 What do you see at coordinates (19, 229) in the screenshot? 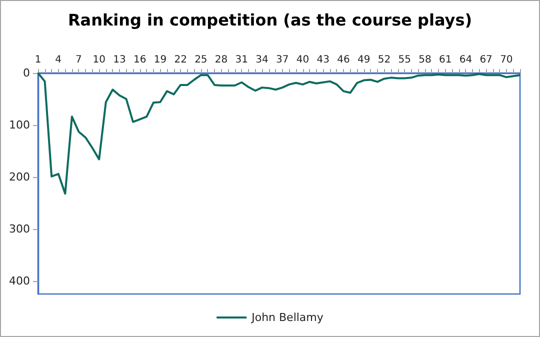
I see `y-tick-label: 300` at bounding box center [19, 229].